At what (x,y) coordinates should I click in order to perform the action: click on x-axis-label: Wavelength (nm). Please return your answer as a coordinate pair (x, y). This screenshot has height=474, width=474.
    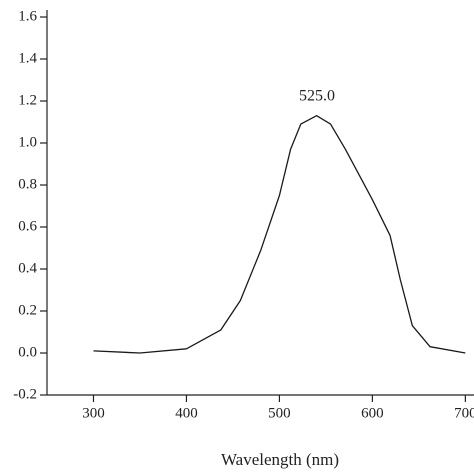
    Looking at the image, I should click on (280, 459).